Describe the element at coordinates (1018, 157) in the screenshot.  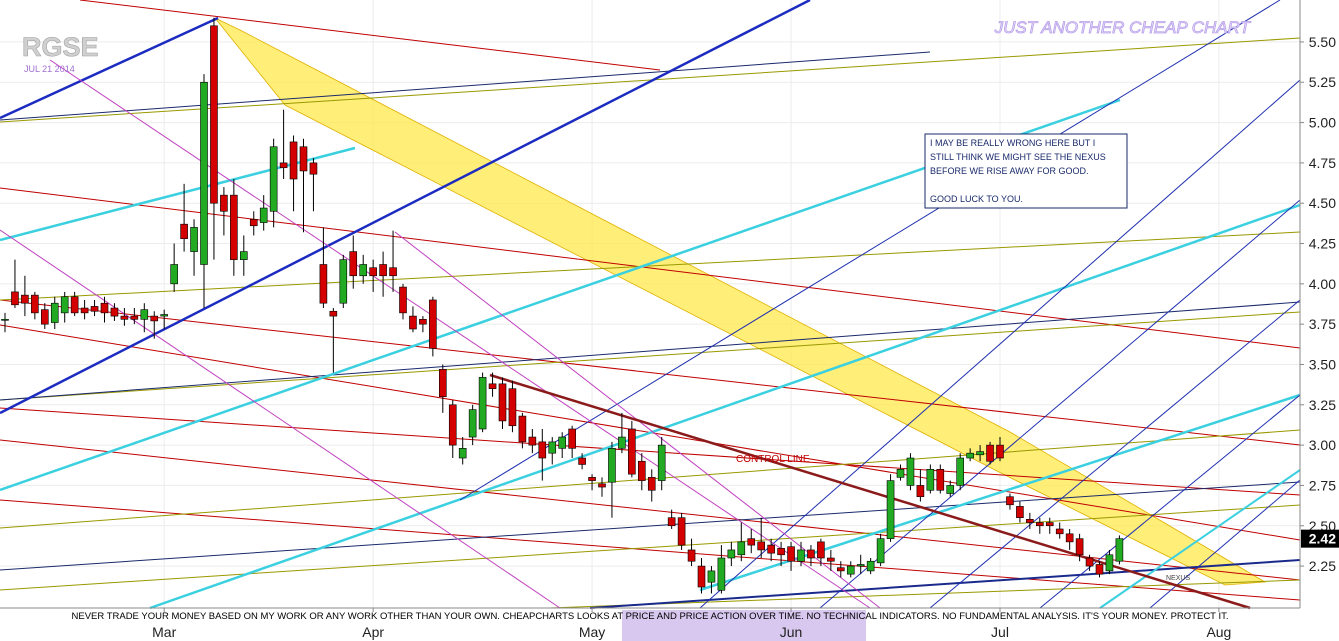
I see `note-line: STILL THINK WE MIGHT SEE THE NEXUS` at that location.